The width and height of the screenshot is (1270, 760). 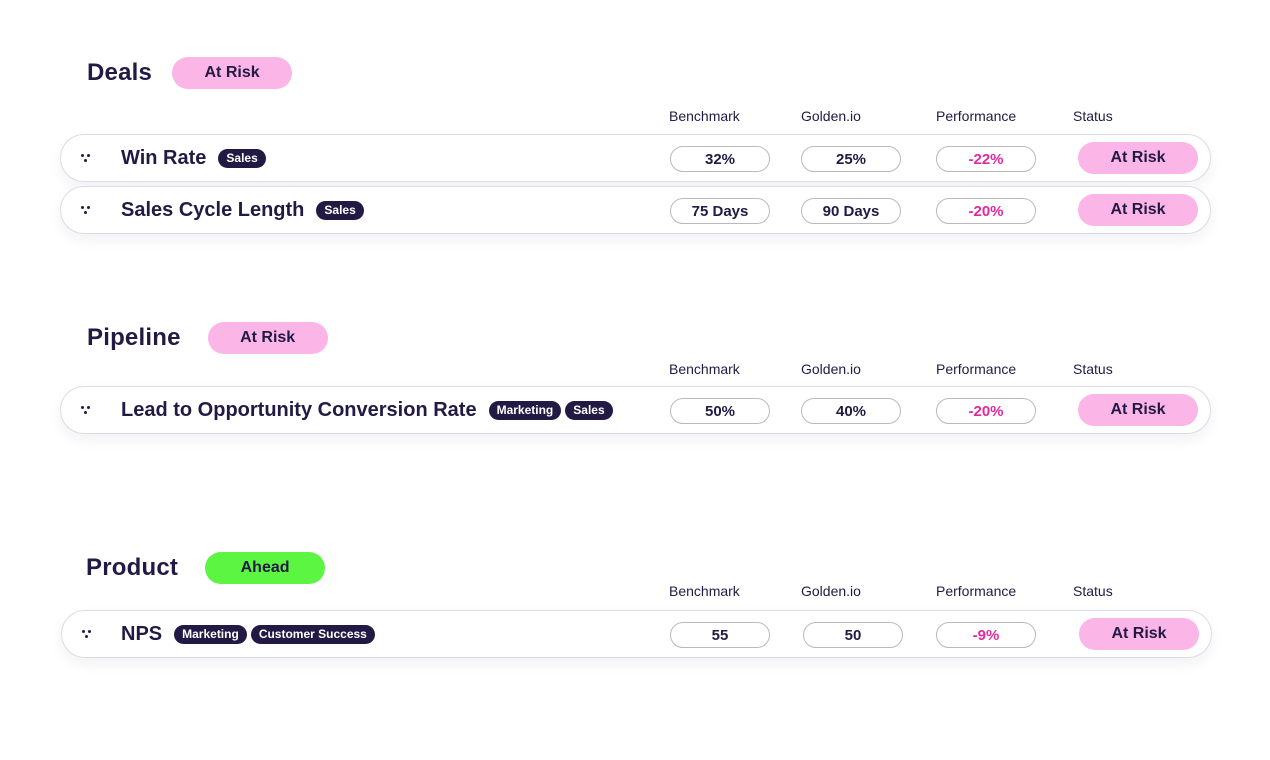 I want to click on section-header-deals: Deals At Risk, so click(x=190, y=73).